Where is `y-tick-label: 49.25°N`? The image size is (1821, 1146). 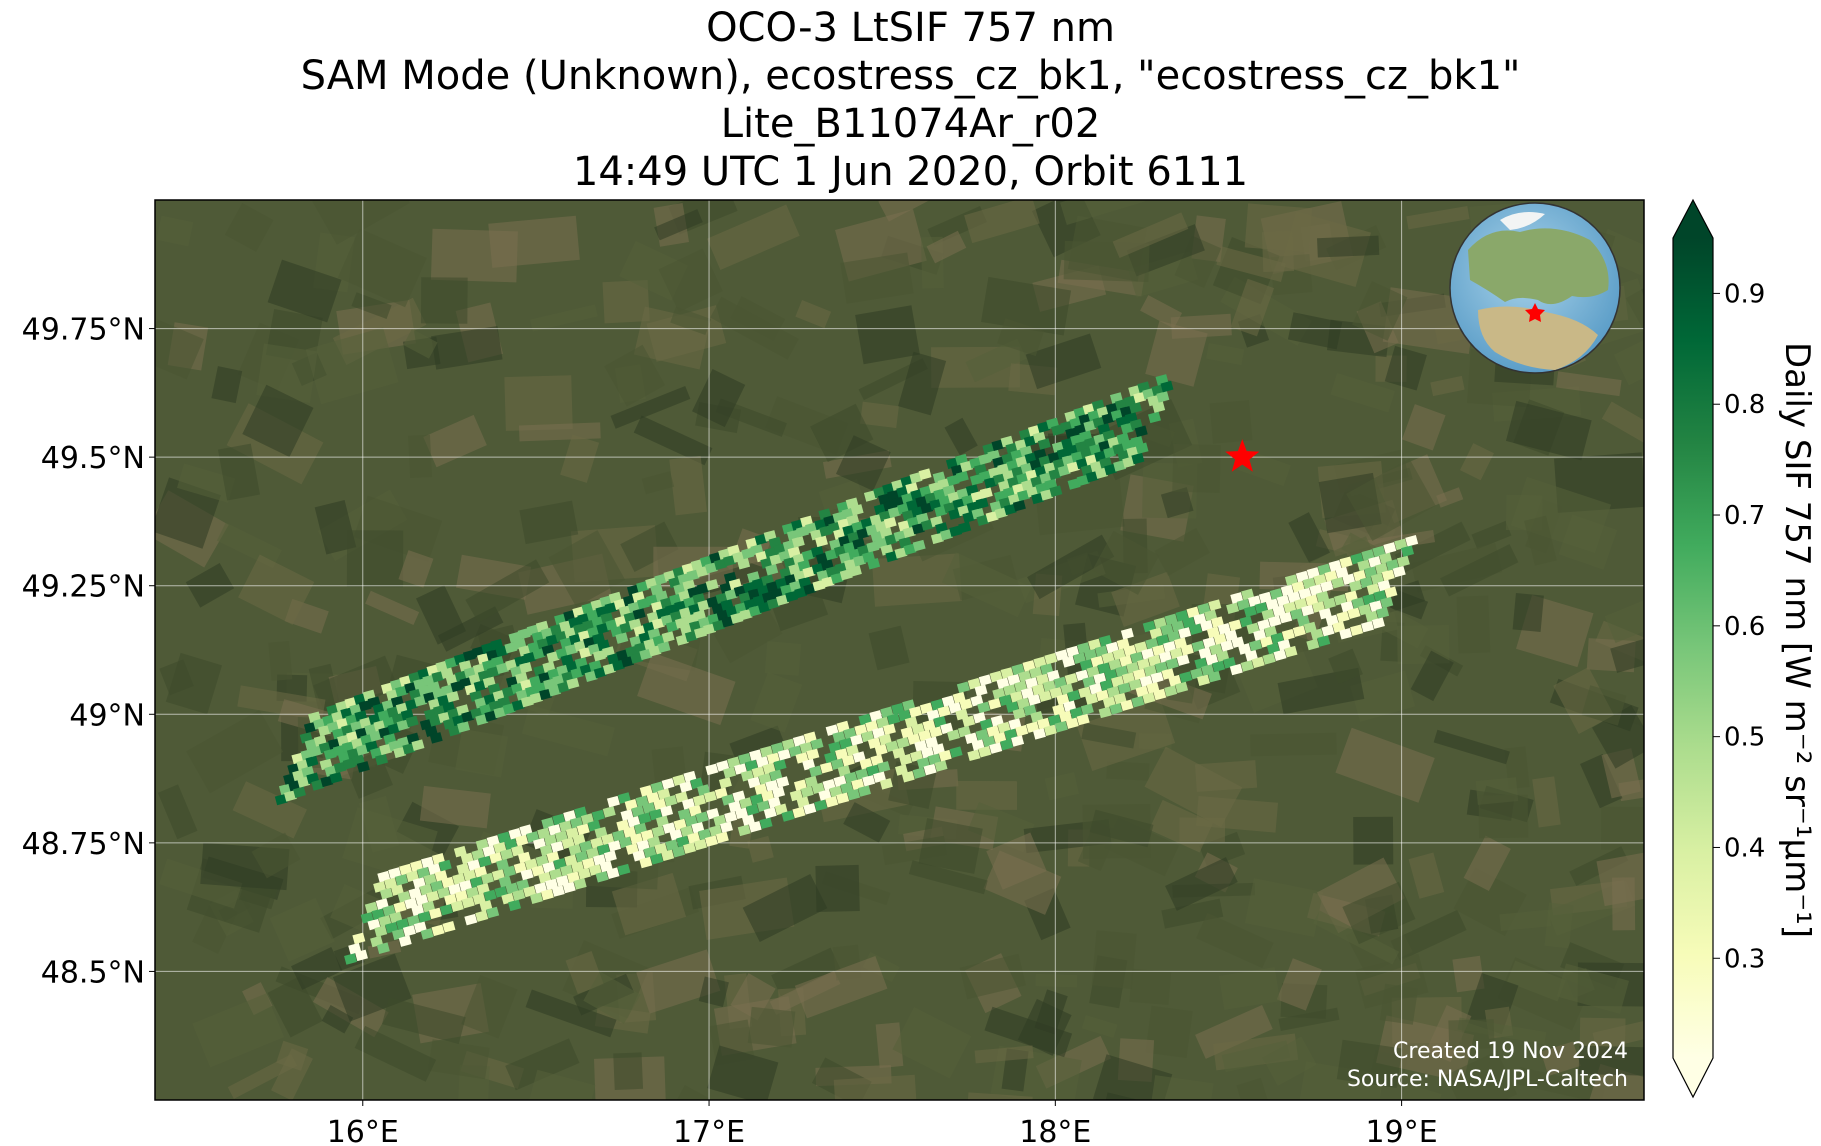 y-tick-label: 49.25°N is located at coordinates (83, 587).